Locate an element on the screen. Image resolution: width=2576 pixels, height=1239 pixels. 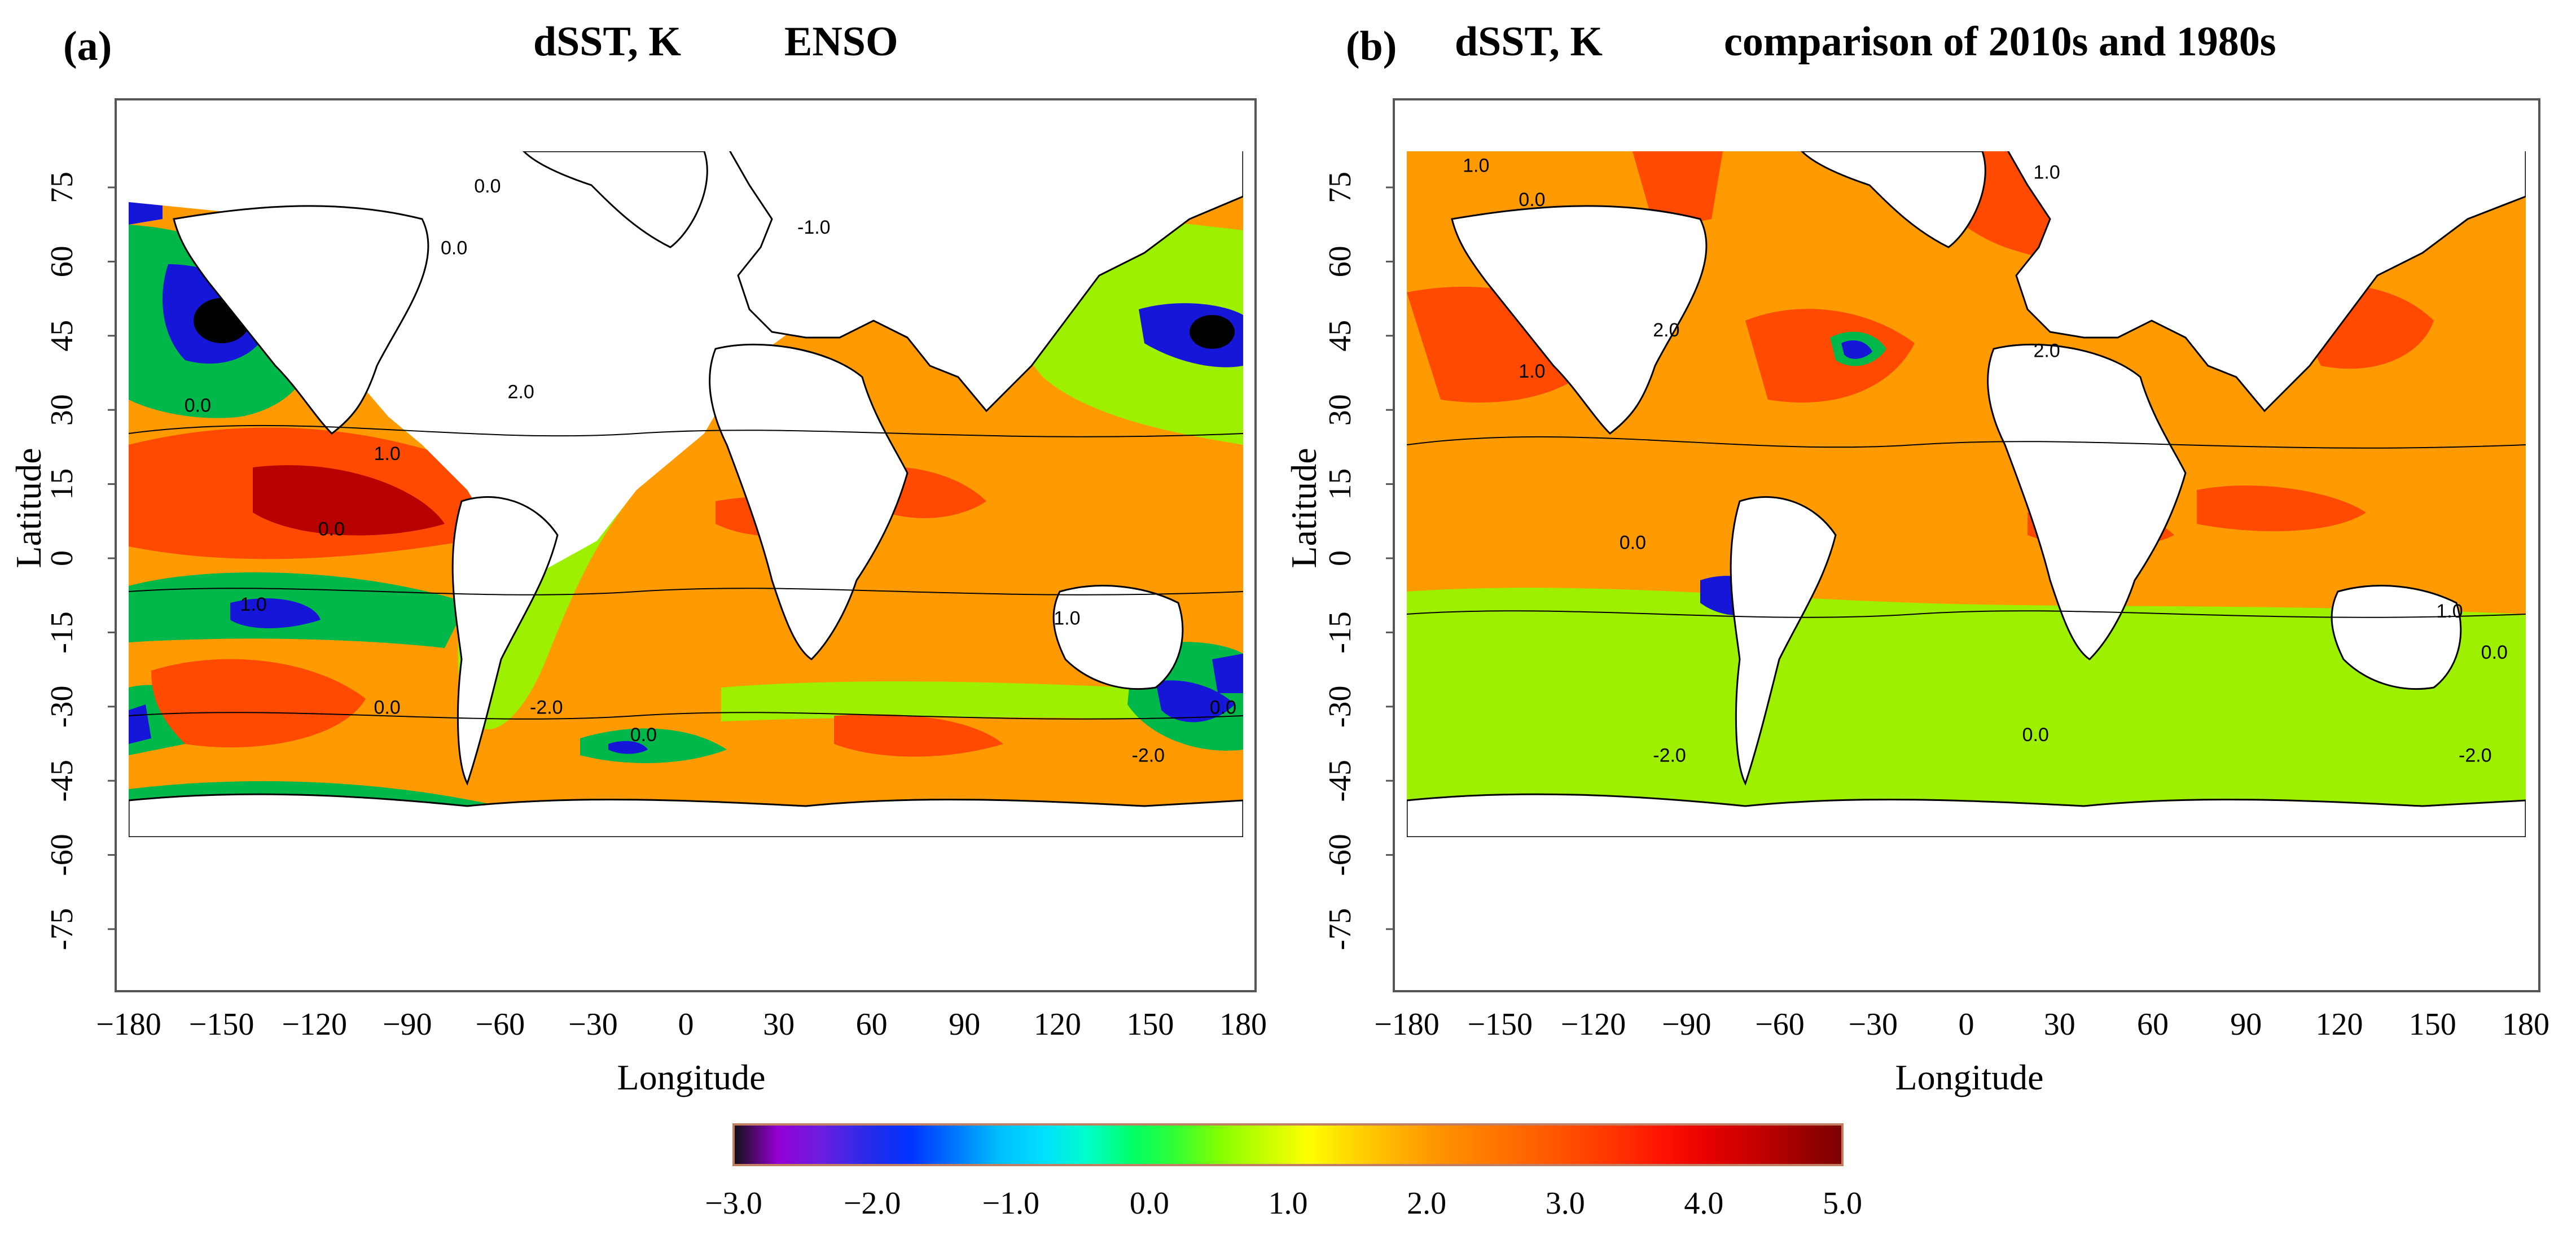
panel-b-lat-tick: 60 is located at coordinates (1340, 262).